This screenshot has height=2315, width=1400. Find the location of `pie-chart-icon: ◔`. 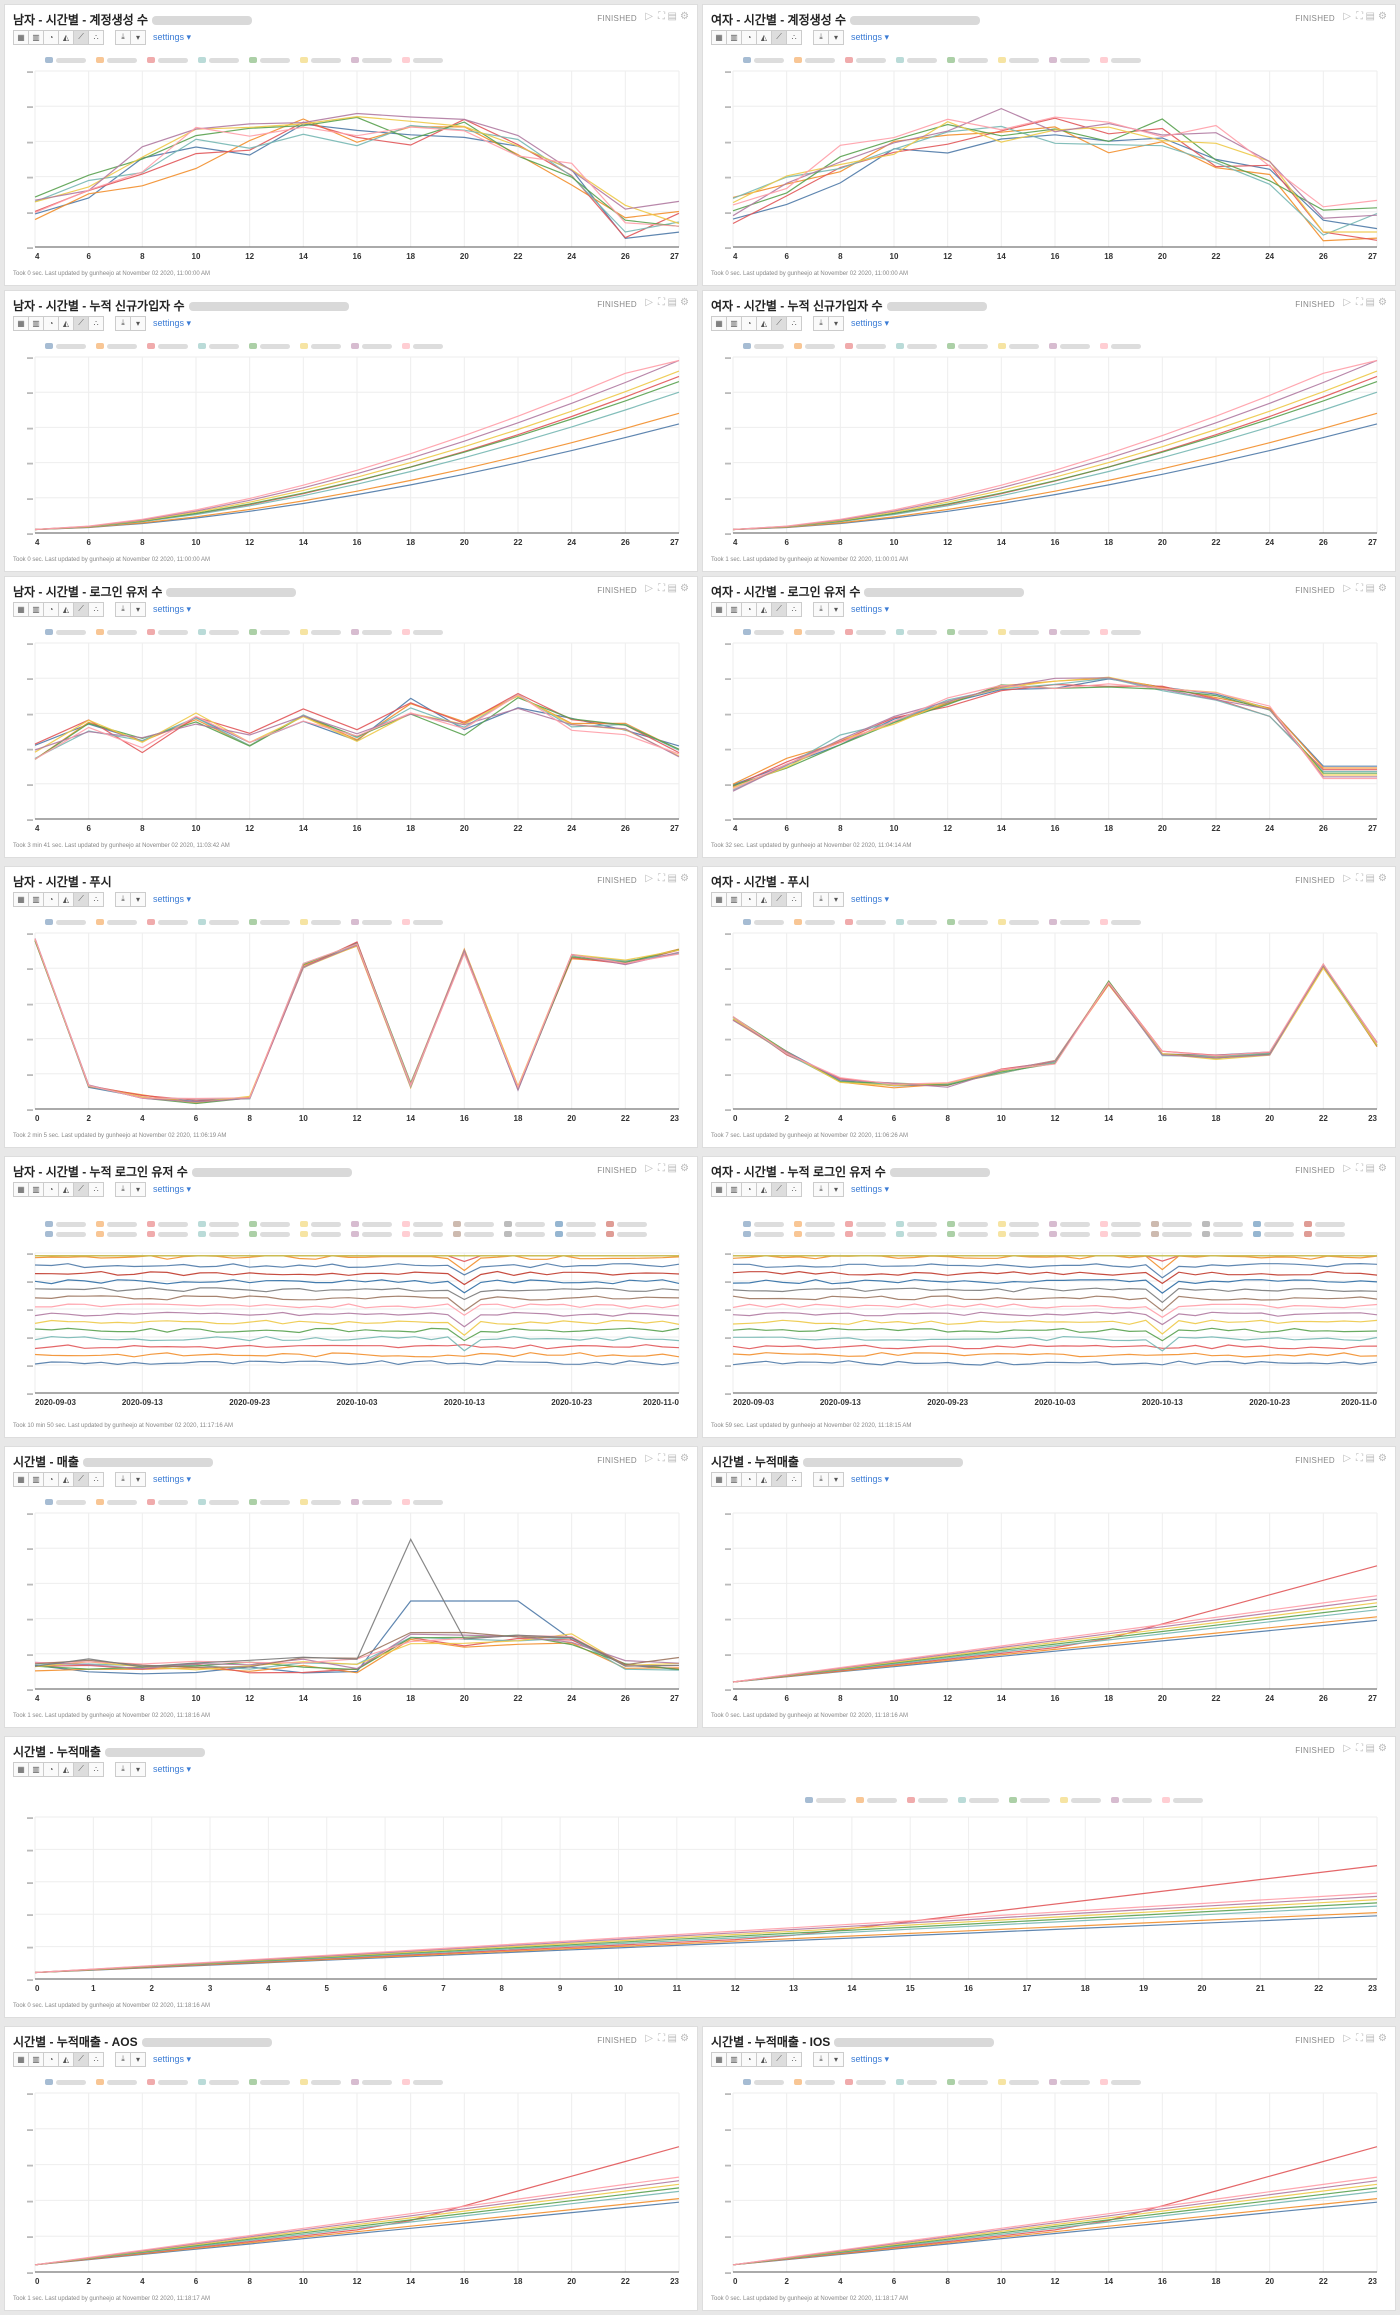

pie-chart-icon: ◔ is located at coordinates (51, 609).